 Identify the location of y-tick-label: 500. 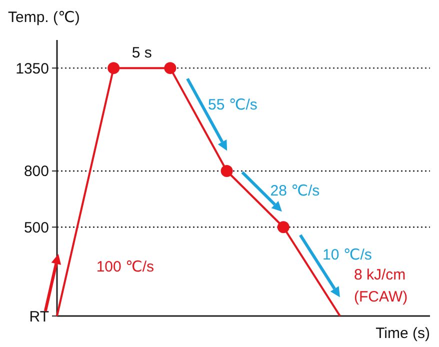
(36, 227).